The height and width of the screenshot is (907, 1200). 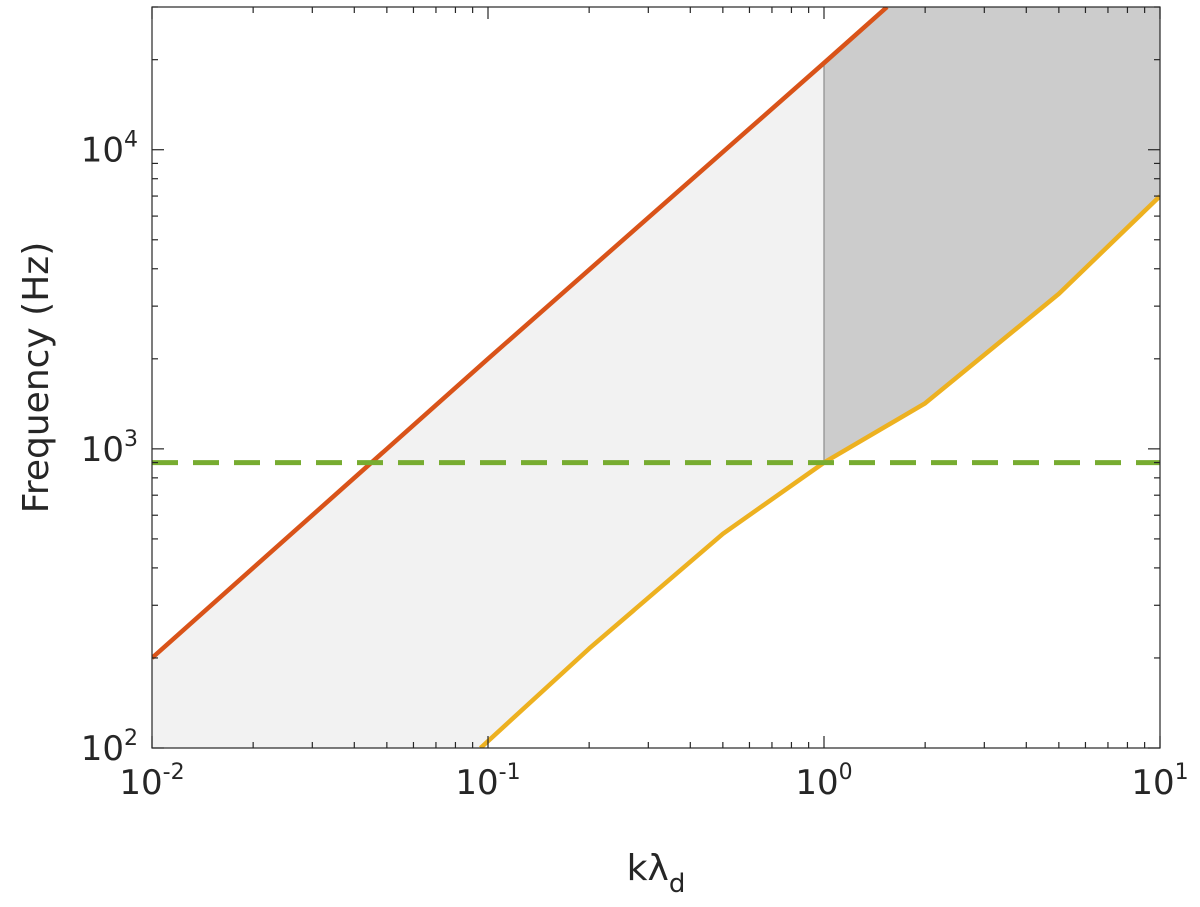 What do you see at coordinates (1159, 781) in the screenshot?
I see `x-tick-label: 10¹` at bounding box center [1159, 781].